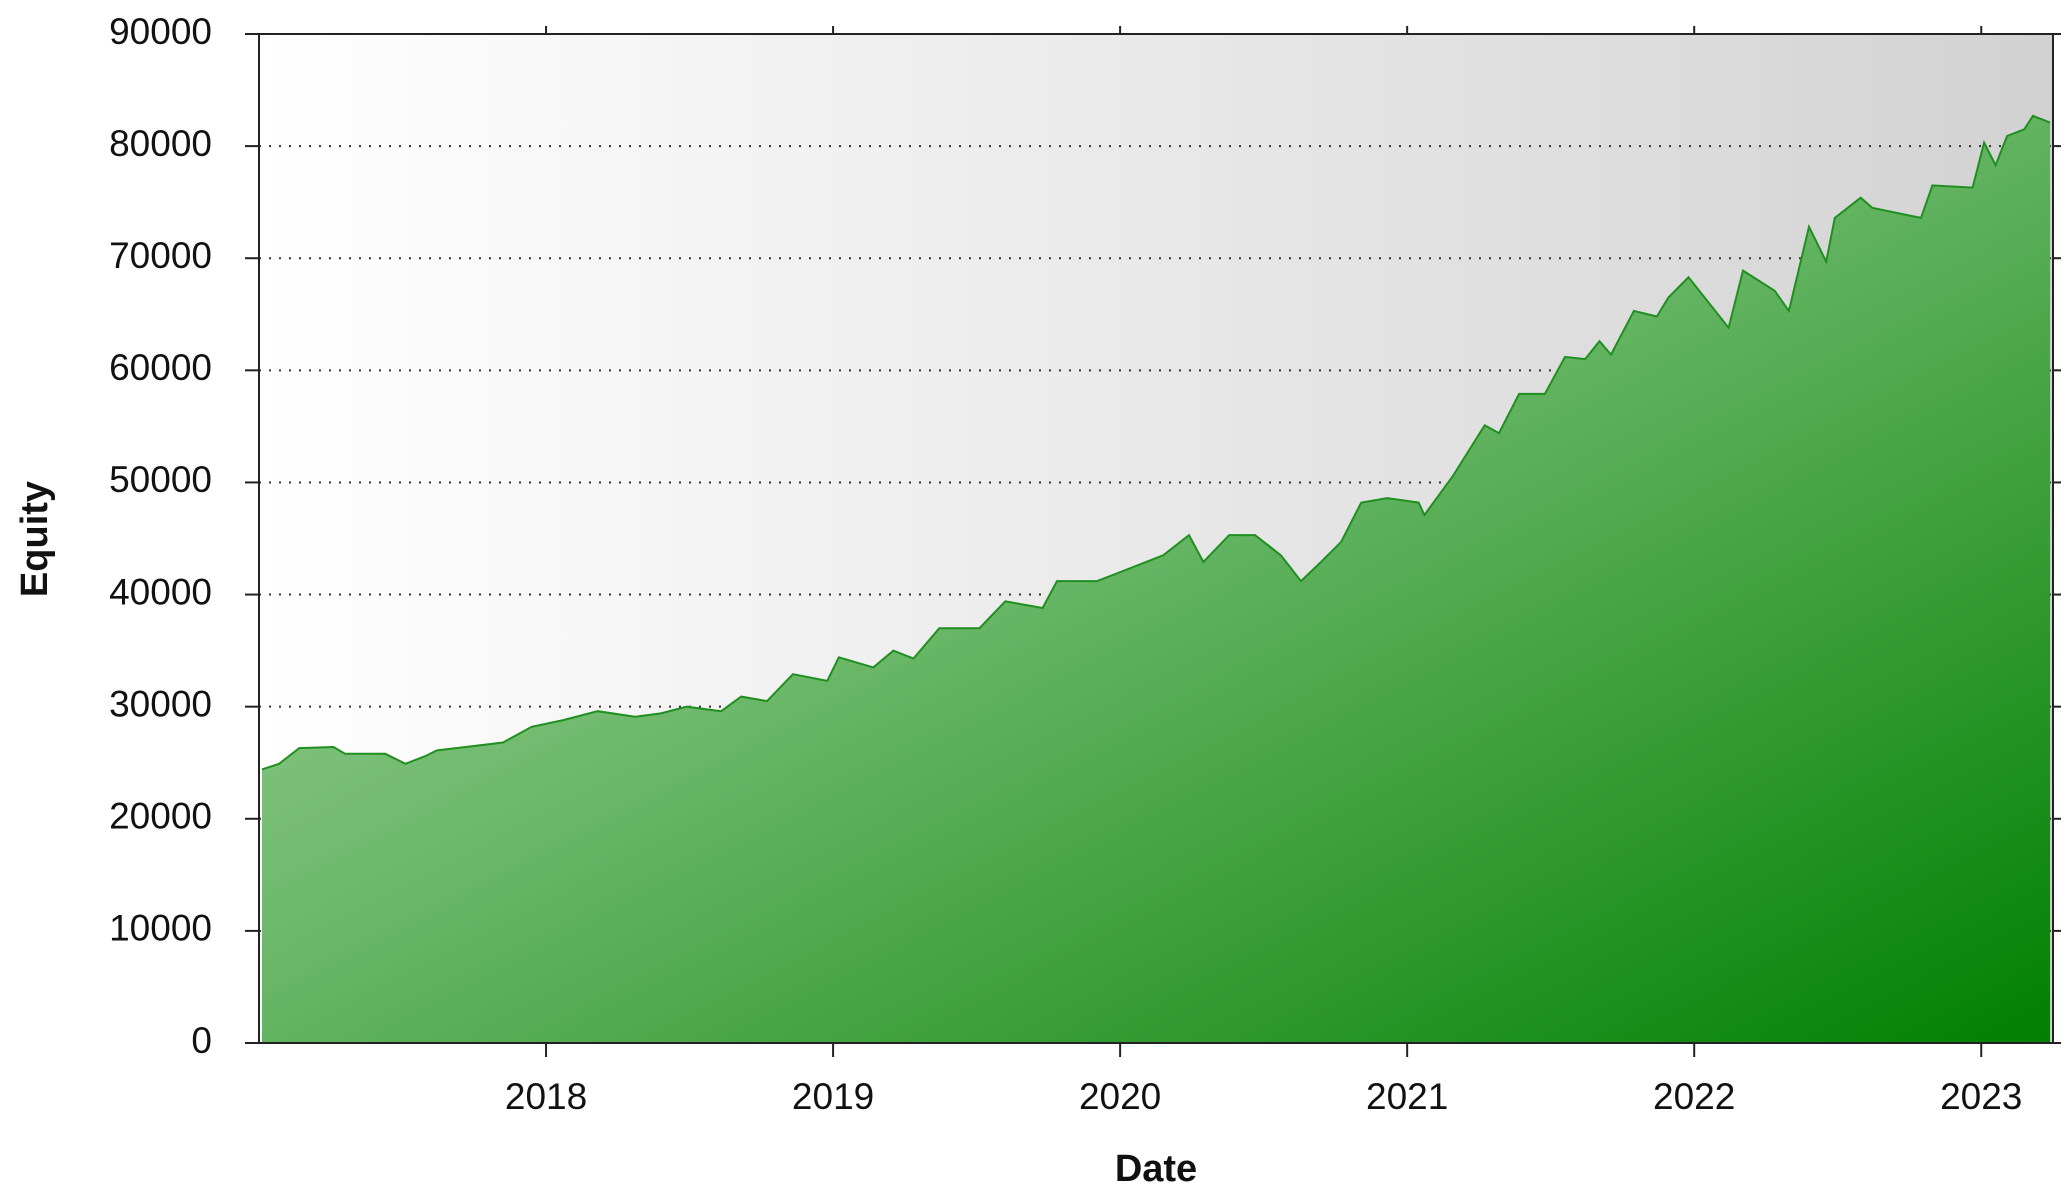 This screenshot has width=2072, height=1201. What do you see at coordinates (1694, 1096) in the screenshot?
I see `x-tick-label: 2022` at bounding box center [1694, 1096].